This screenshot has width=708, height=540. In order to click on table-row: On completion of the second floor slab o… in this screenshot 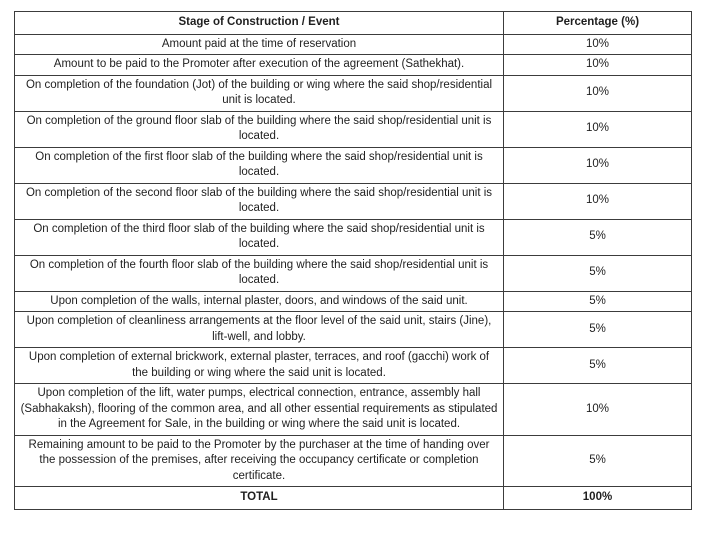, I will do `click(353, 201)`.